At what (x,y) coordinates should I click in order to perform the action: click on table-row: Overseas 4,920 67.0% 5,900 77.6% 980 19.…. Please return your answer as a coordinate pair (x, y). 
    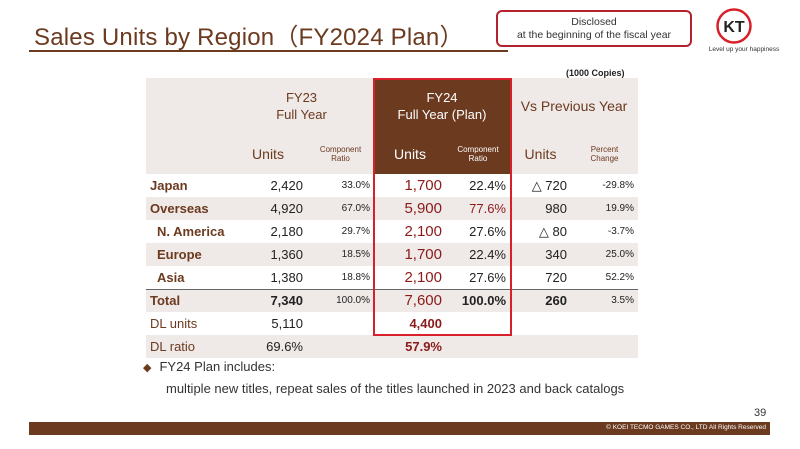
    Looking at the image, I should click on (392, 208).